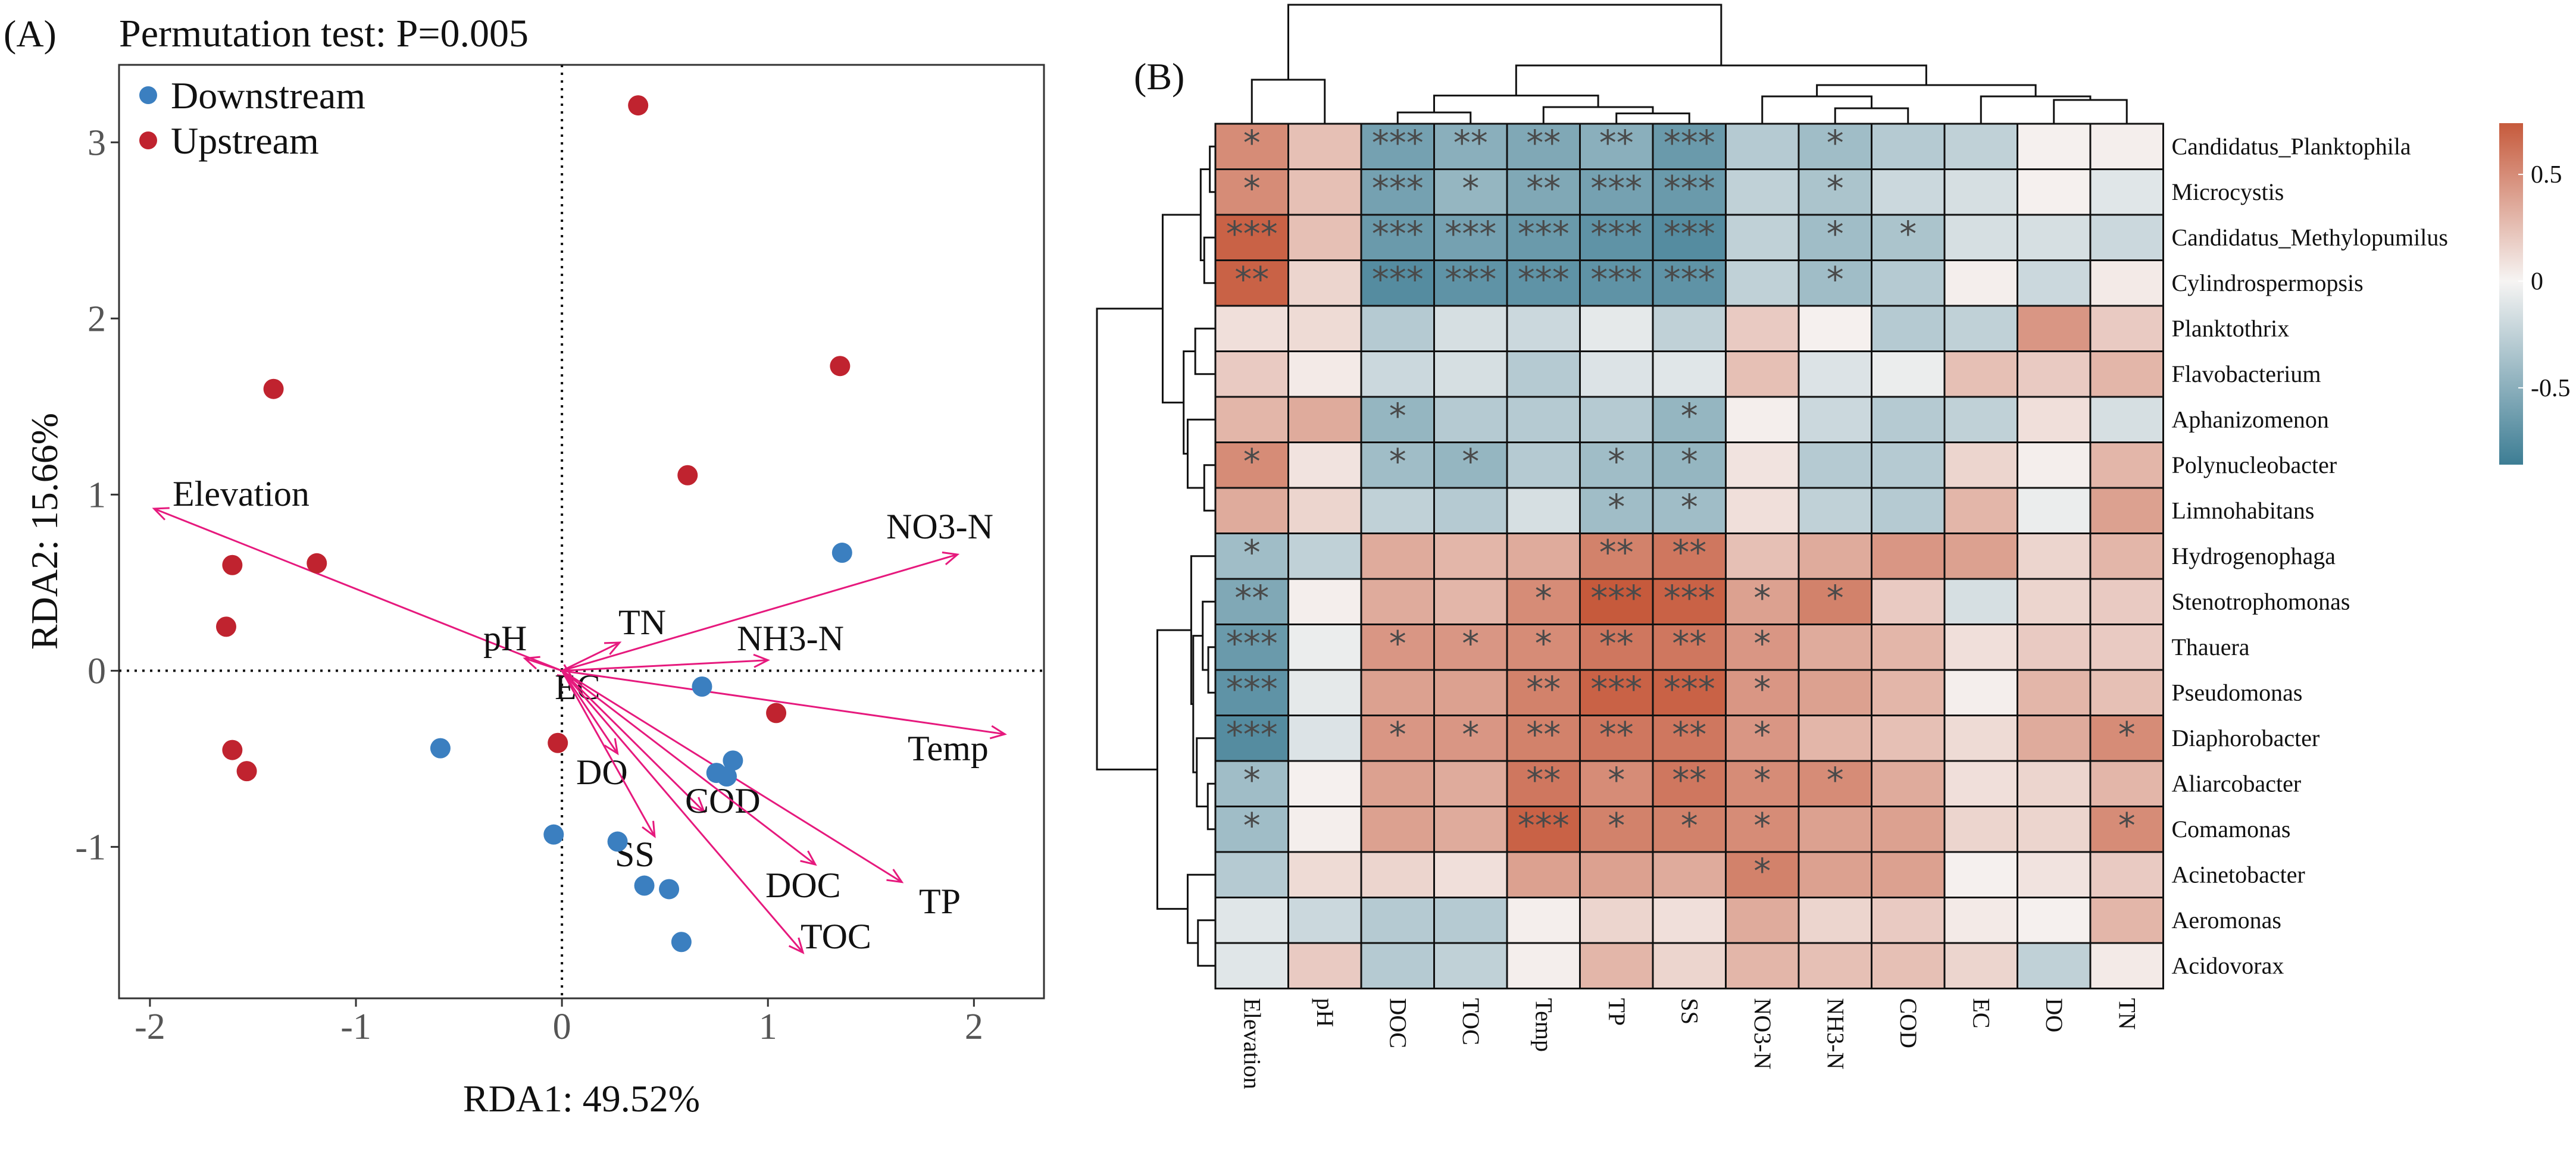 The image size is (2576, 1156). I want to click on y-tick-label: 1, so click(96, 495).